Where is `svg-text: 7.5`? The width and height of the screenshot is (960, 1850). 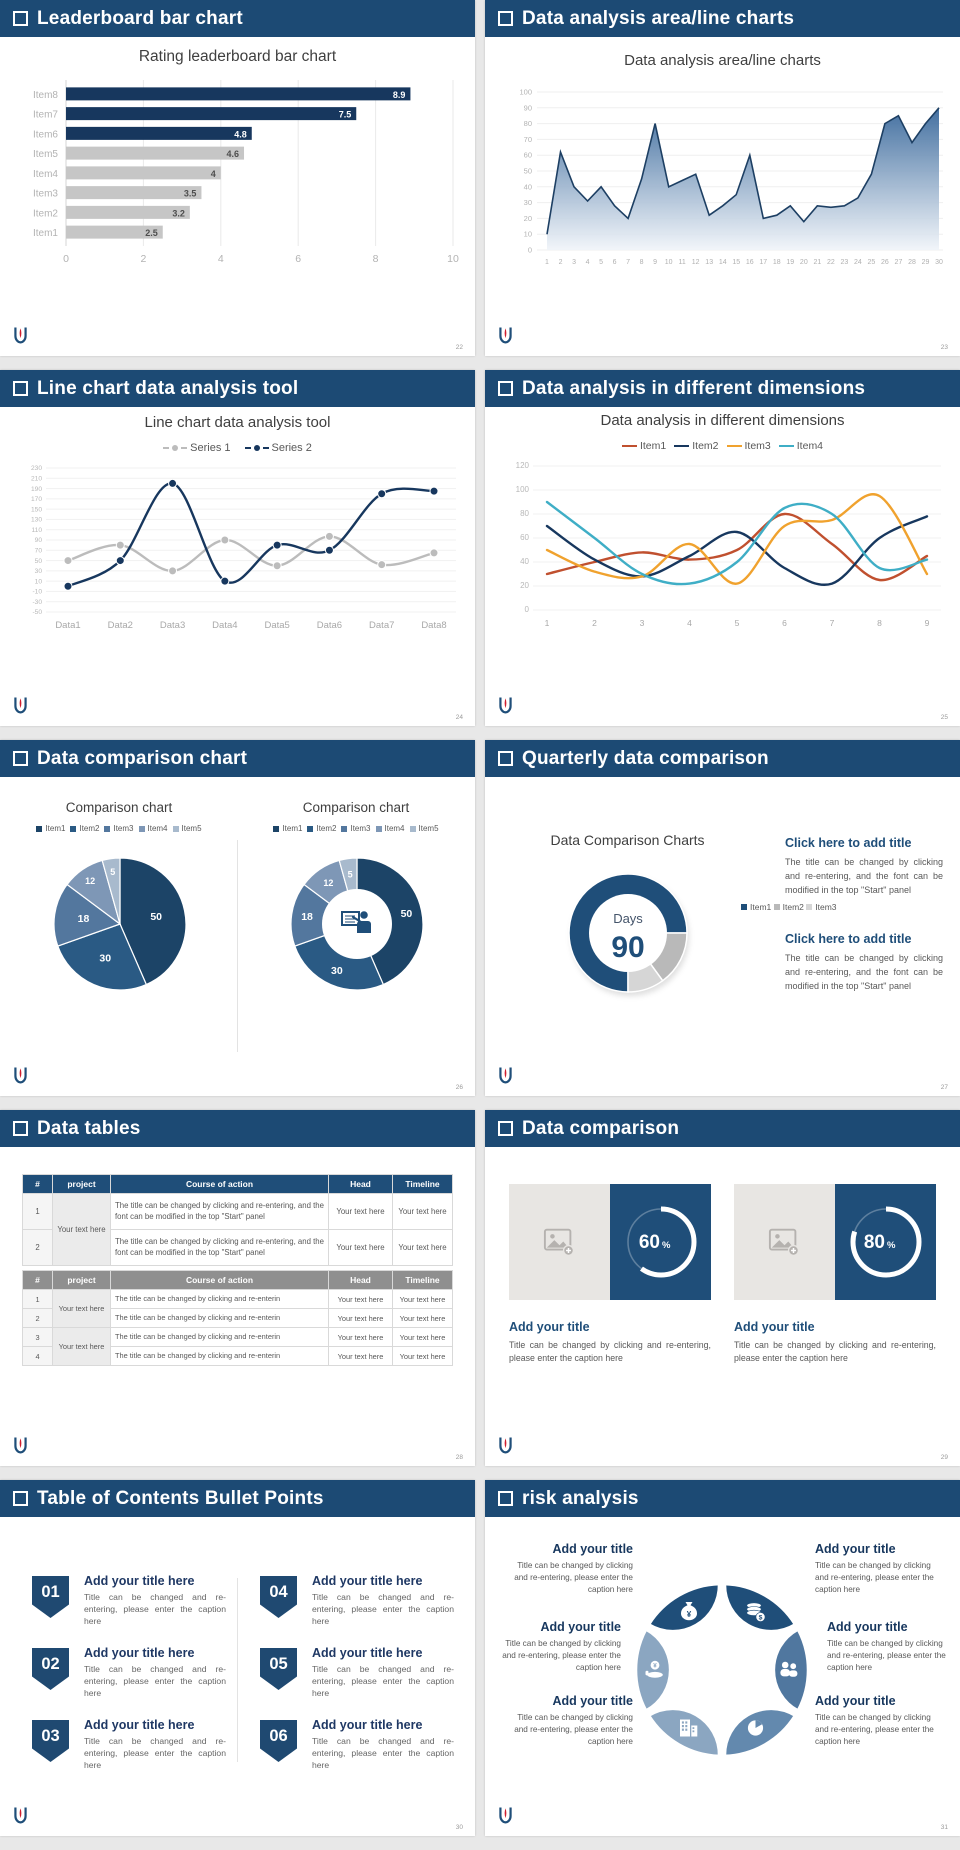 svg-text: 7.5 is located at coordinates (345, 115).